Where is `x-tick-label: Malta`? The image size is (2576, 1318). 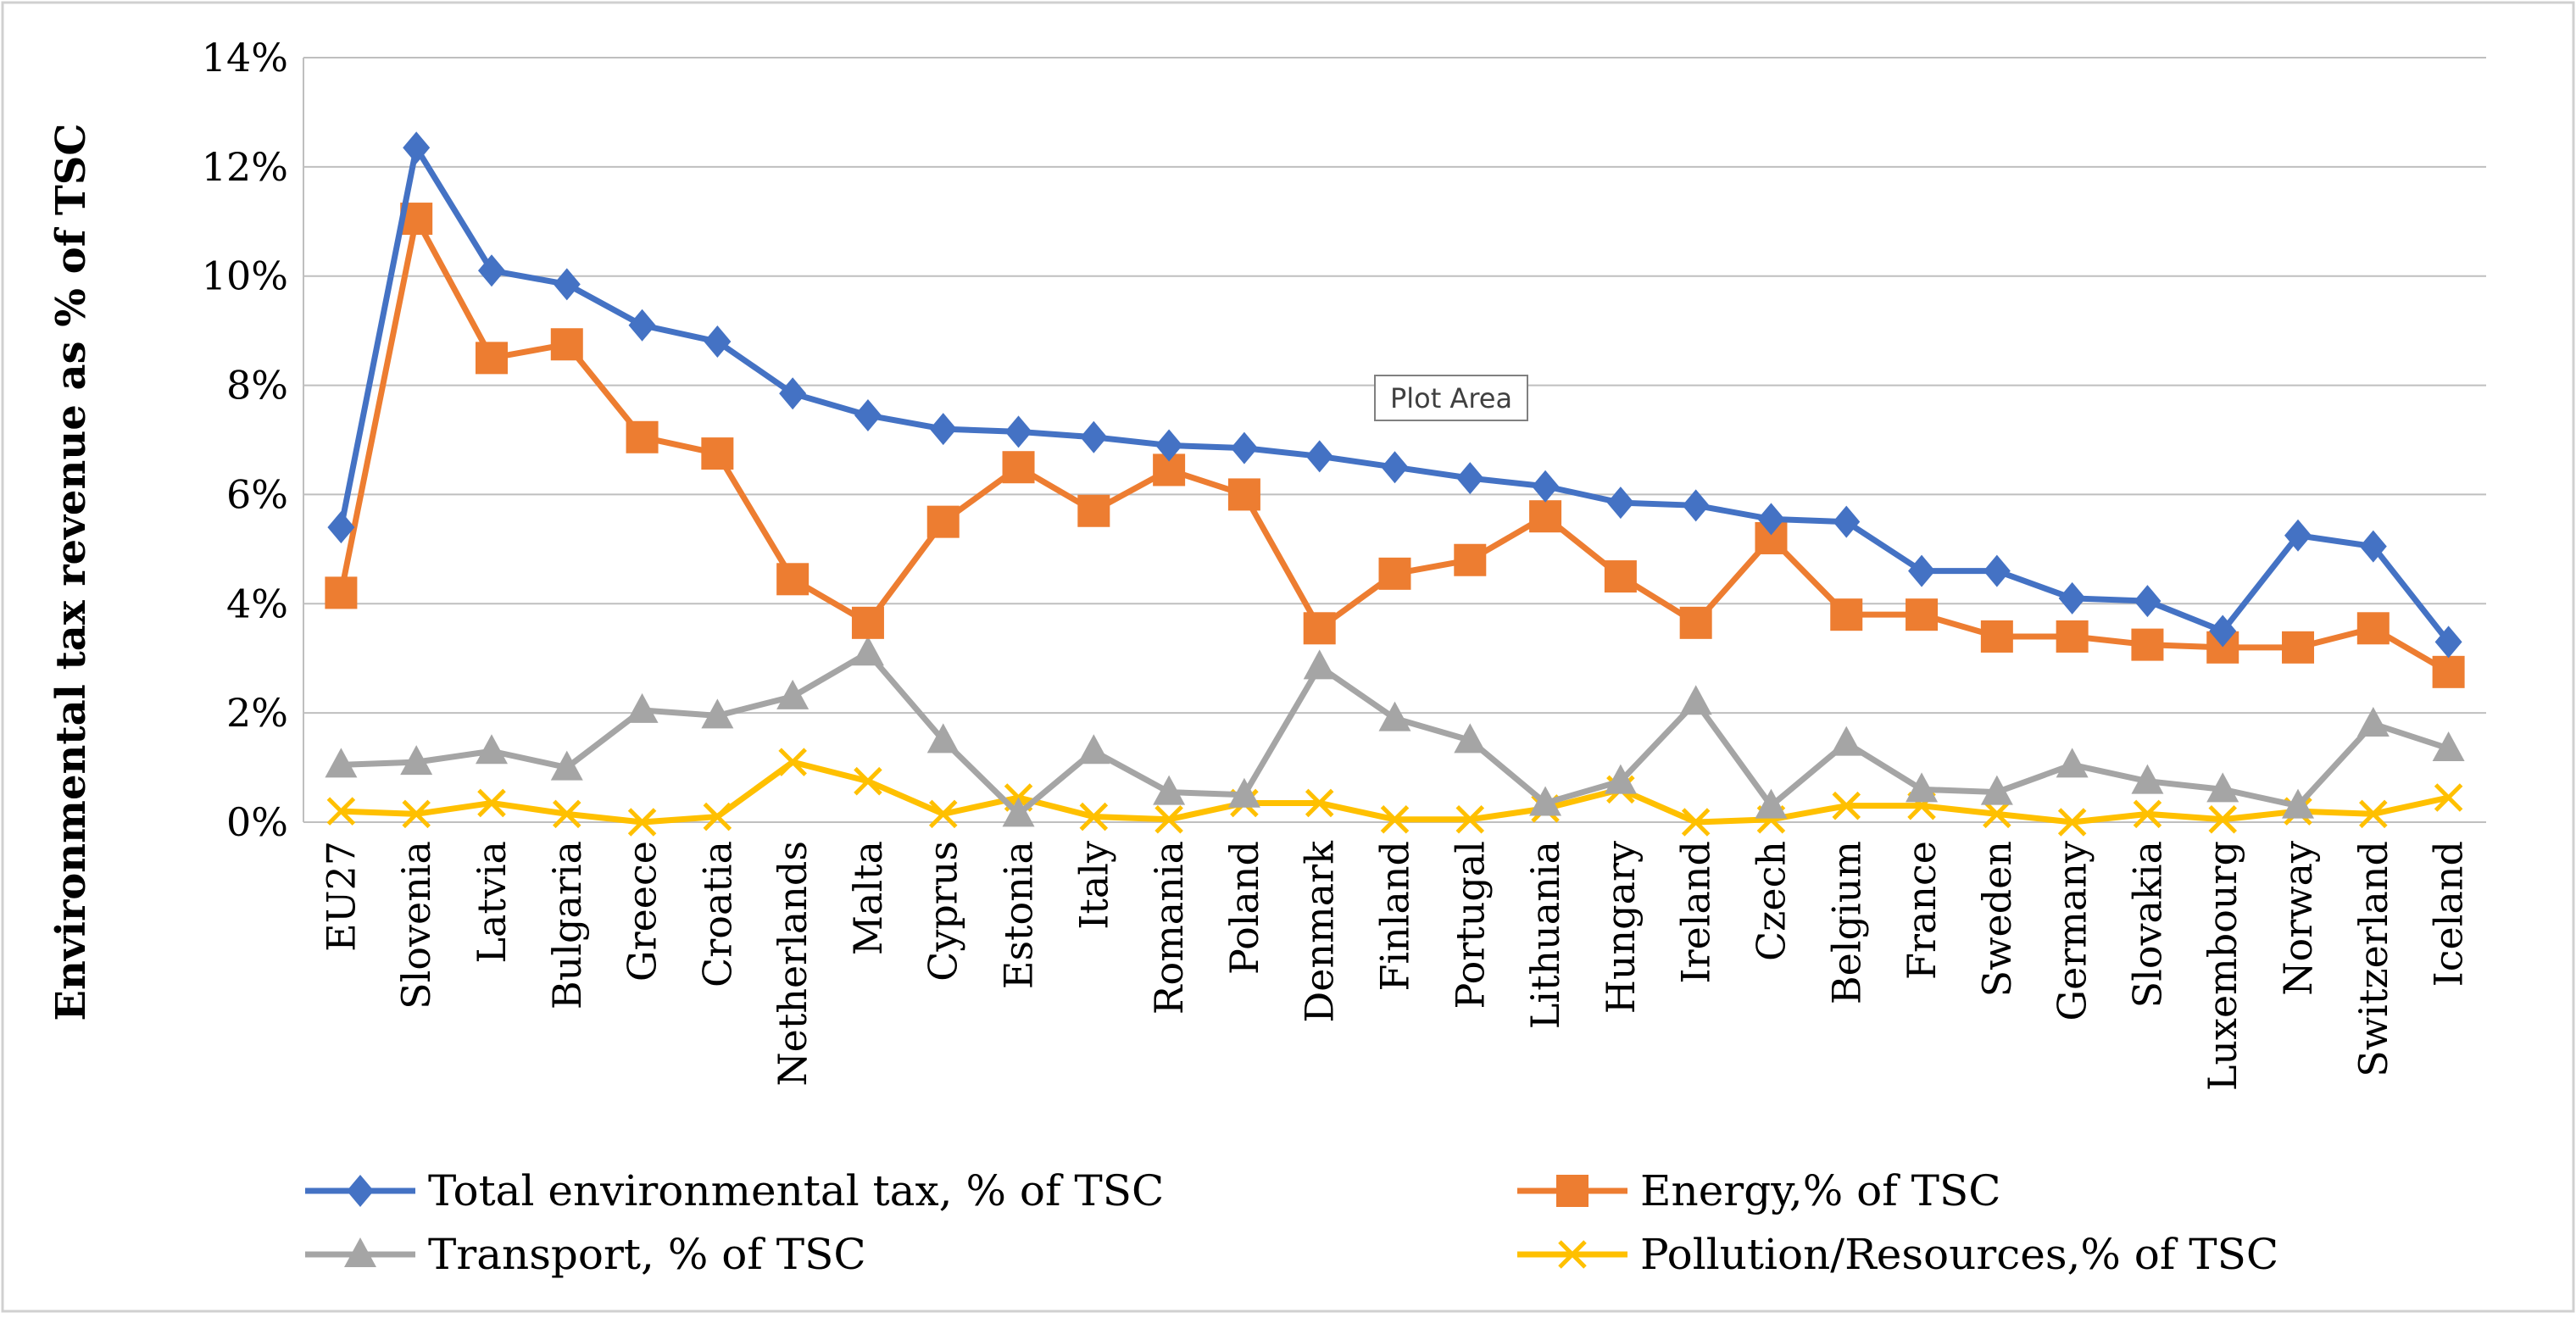 x-tick-label: Malta is located at coordinates (868, 898).